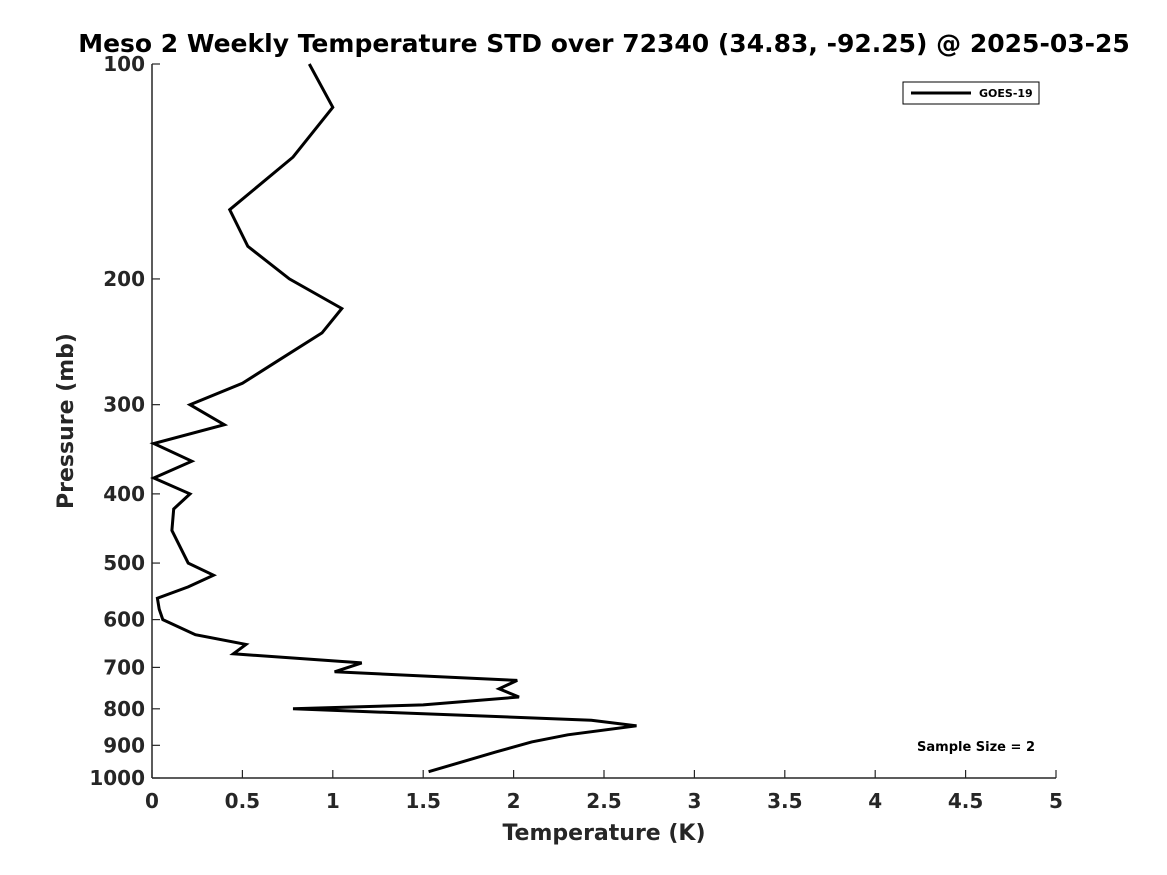 This screenshot has width=1167, height=875. I want to click on x-axis-ticks: 0 0.5 1 1.5 2 2.5 3 3.5 4 4.5 5, so click(604, 791).